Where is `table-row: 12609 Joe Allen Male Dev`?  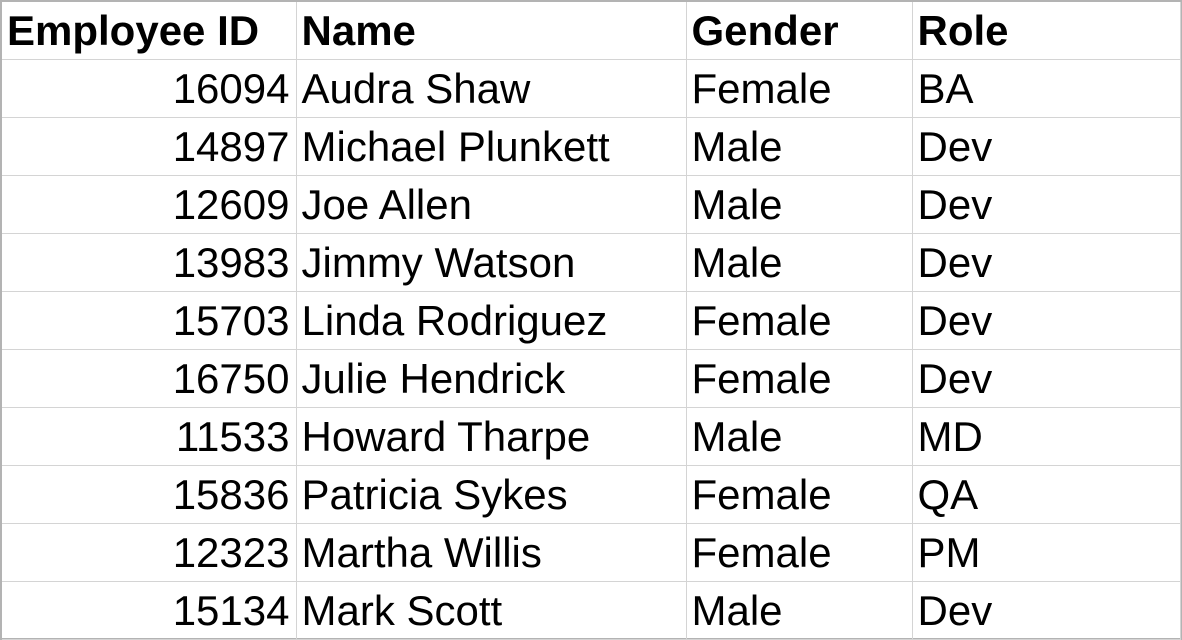 table-row: 12609 Joe Allen Male Dev is located at coordinates (591, 204).